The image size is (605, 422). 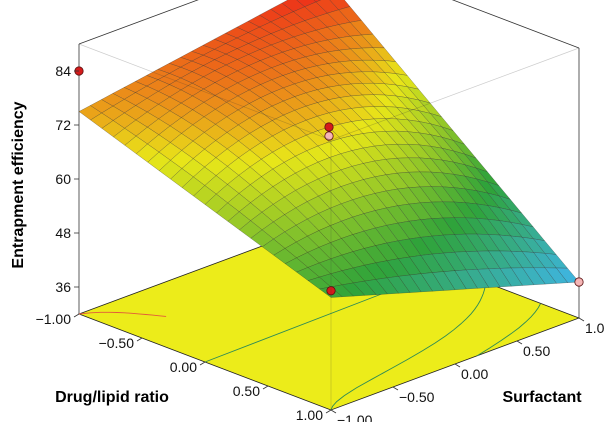 What do you see at coordinates (355, 417) in the screenshot?
I see `y-tick-label-0: −1.00` at bounding box center [355, 417].